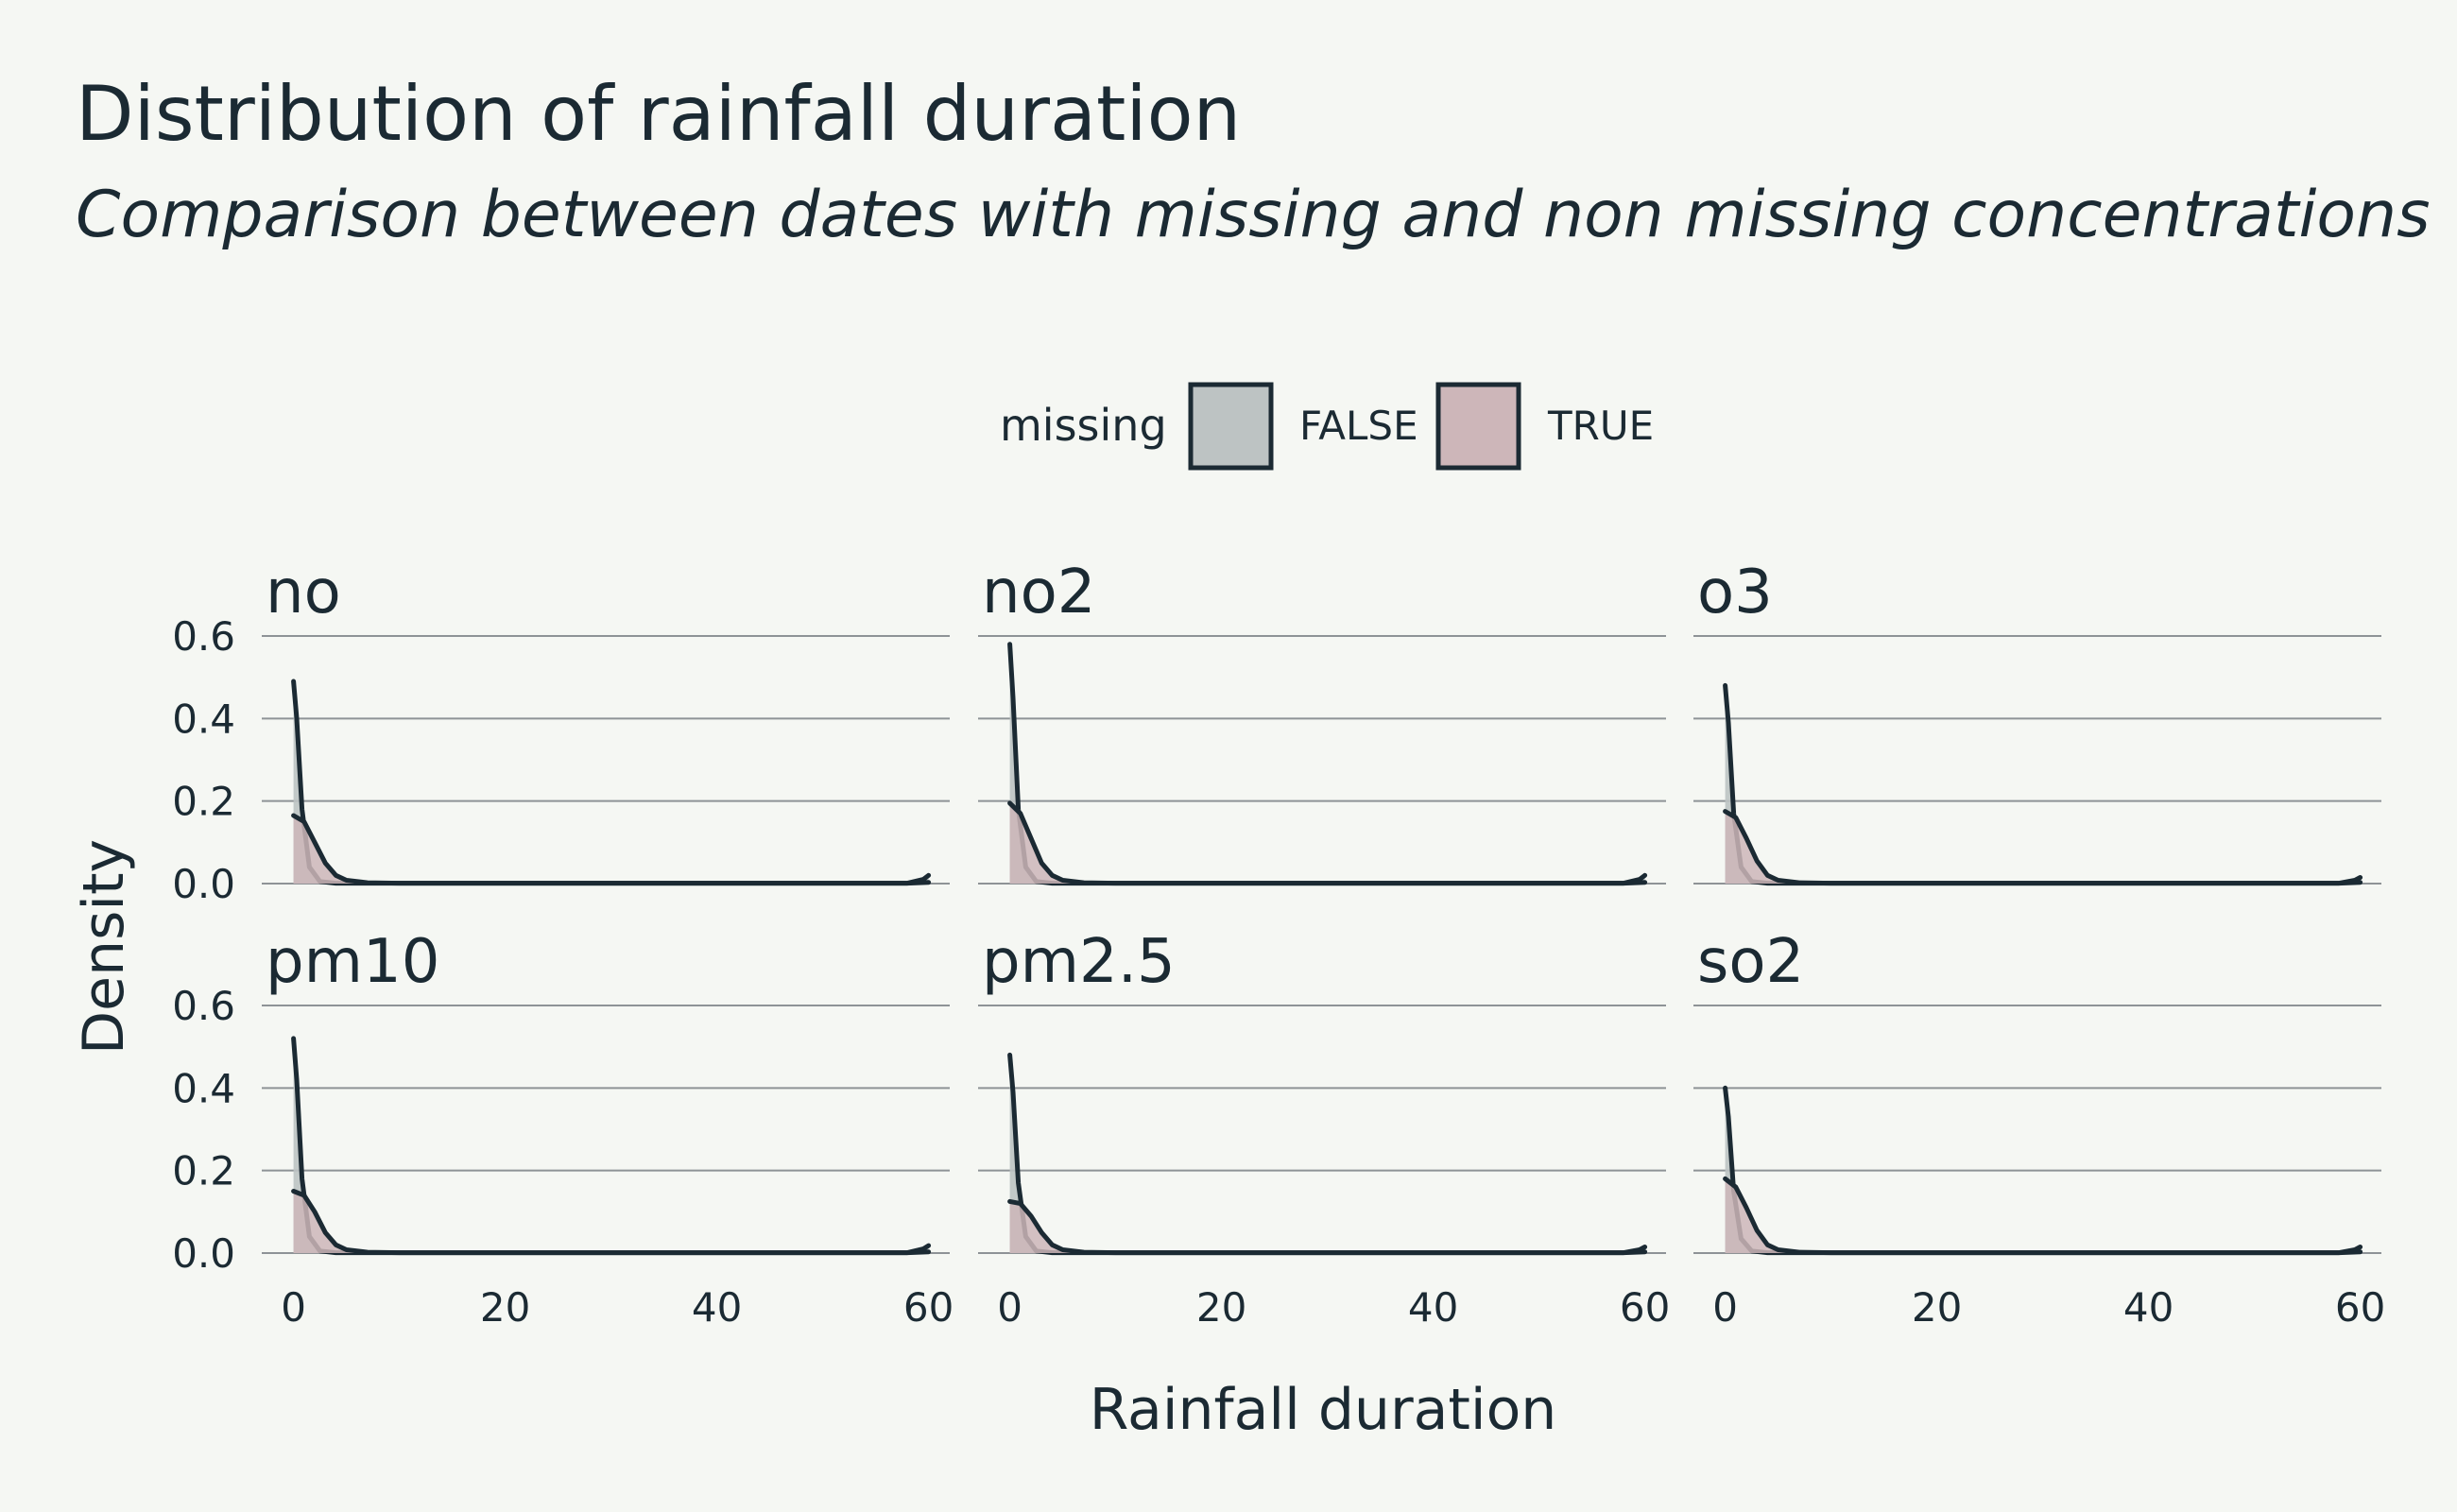  I want to click on legend: missing FALSE TRUE, so click(1327, 426).